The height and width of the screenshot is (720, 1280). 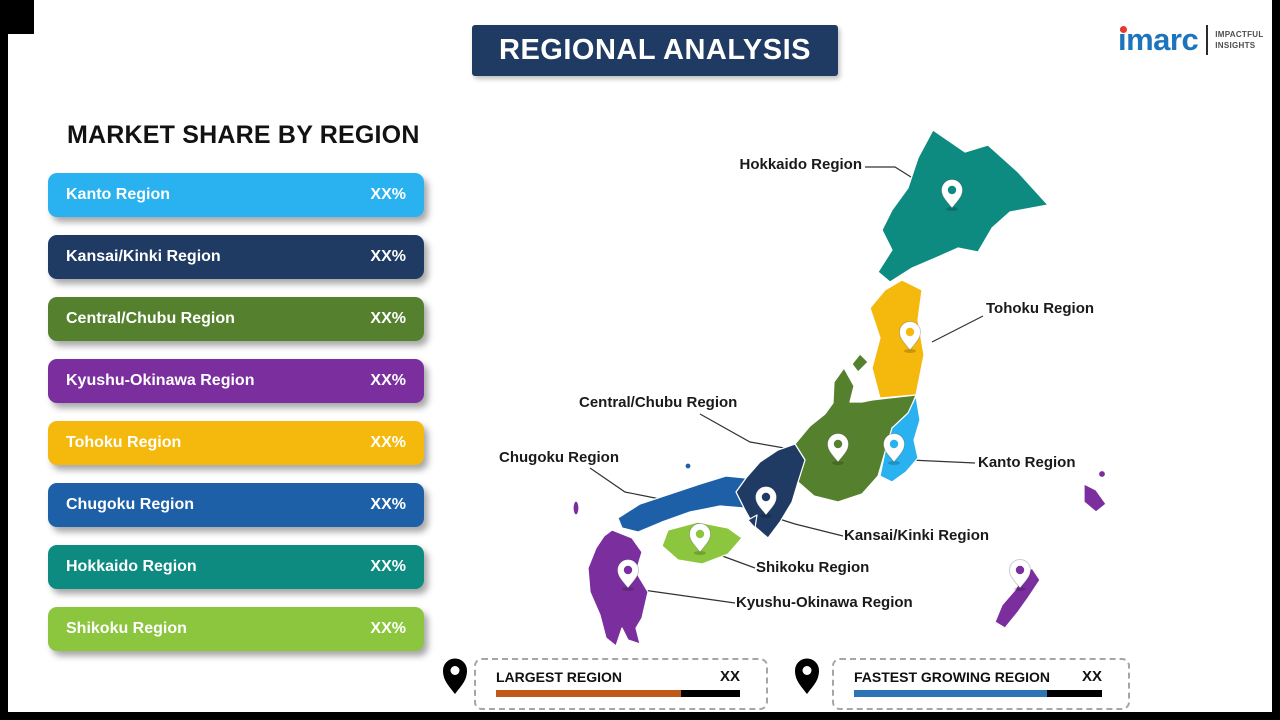 What do you see at coordinates (917, 535) in the screenshot?
I see `map-label-kansai: Kansai/Kinki Region` at bounding box center [917, 535].